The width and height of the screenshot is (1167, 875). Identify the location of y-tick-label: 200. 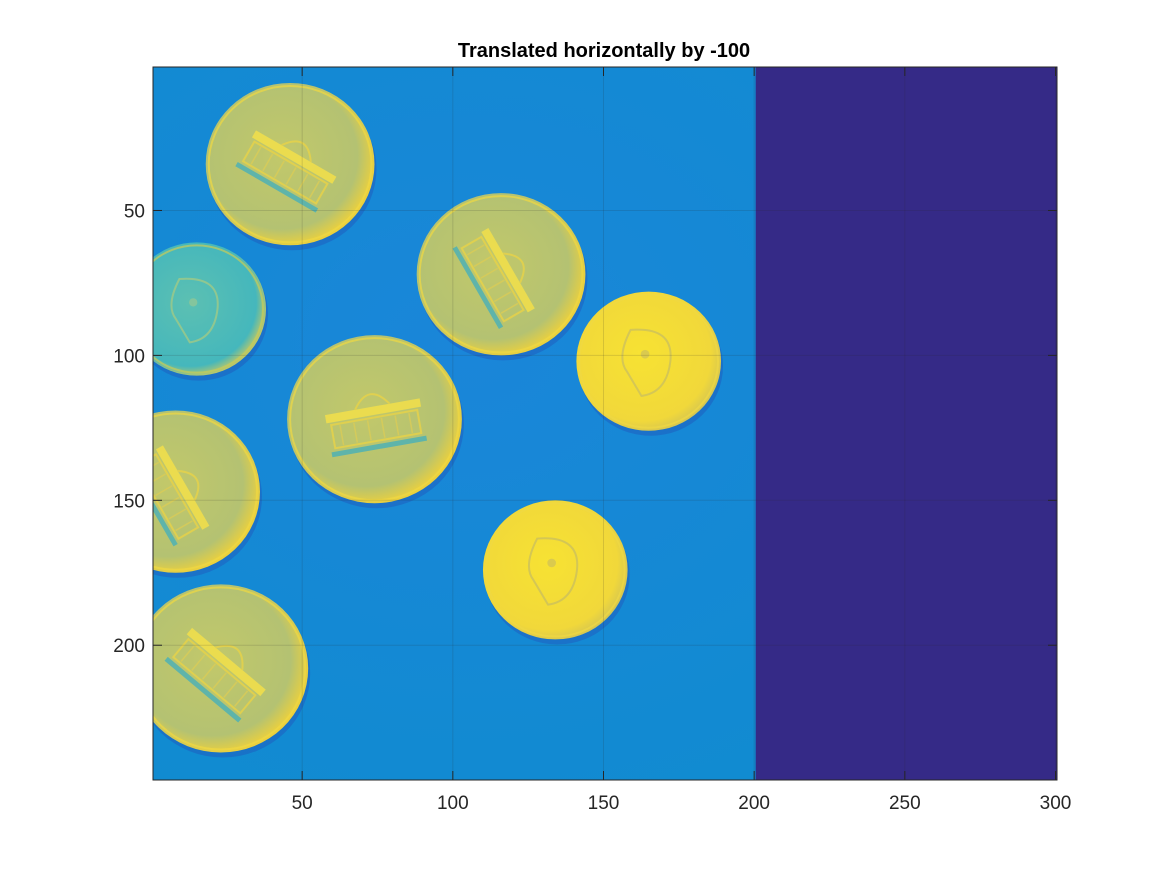
(129, 646).